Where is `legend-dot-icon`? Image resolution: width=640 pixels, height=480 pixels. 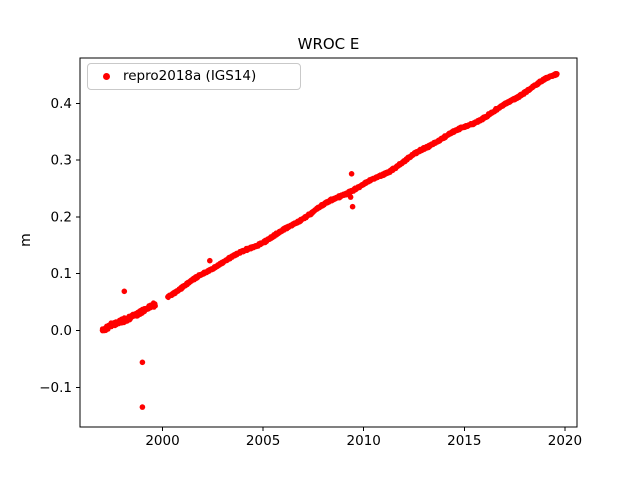
legend-dot-icon is located at coordinates (106, 76).